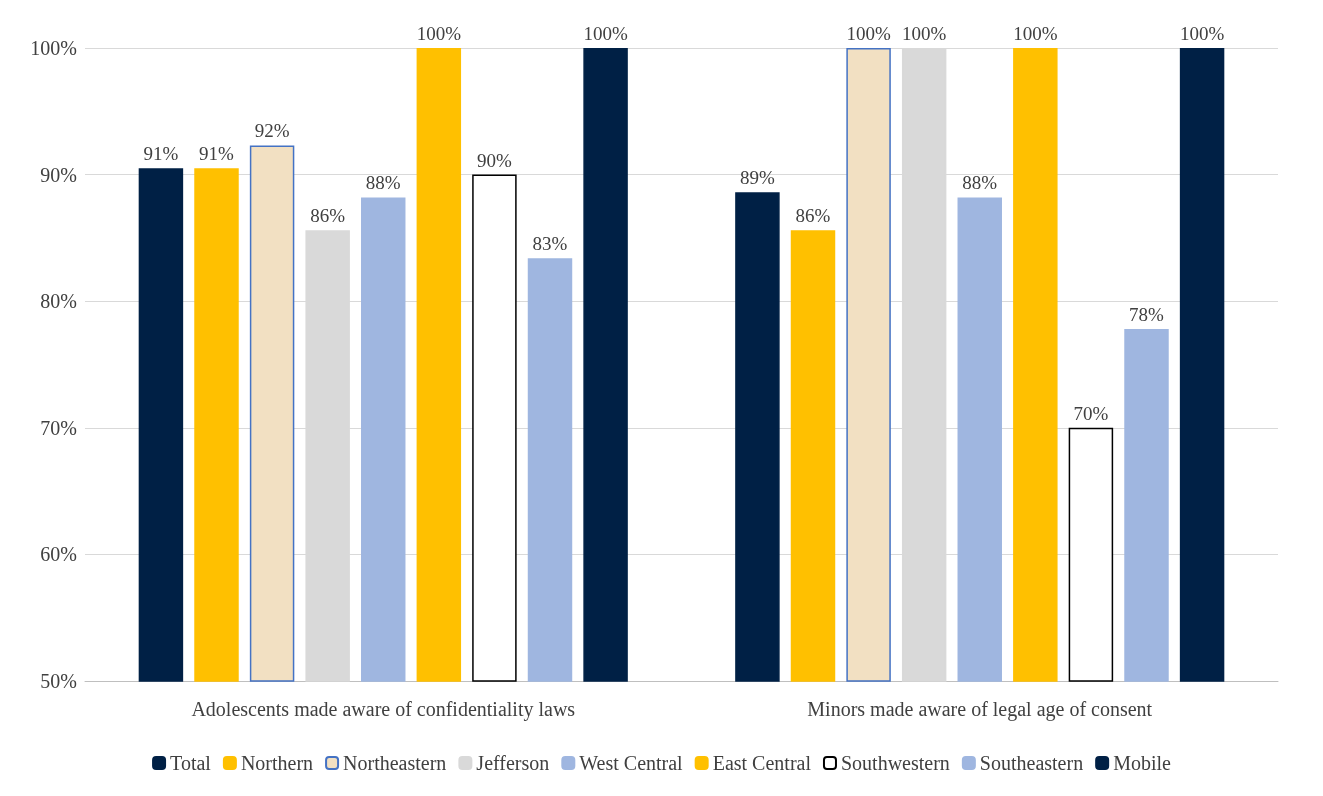 The image size is (1323, 796). I want to click on legend-label: East Central, so click(762, 763).